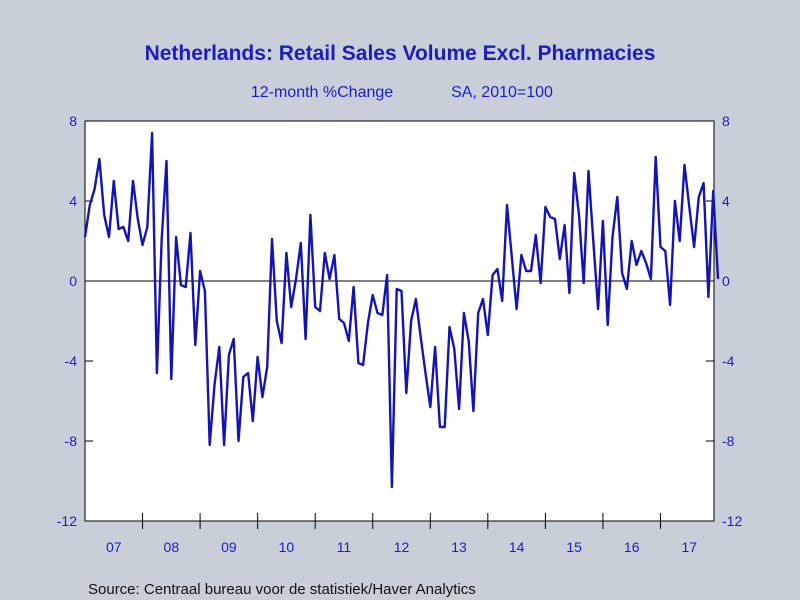  What do you see at coordinates (172, 547) in the screenshot?
I see `x-tick-label: 08` at bounding box center [172, 547].